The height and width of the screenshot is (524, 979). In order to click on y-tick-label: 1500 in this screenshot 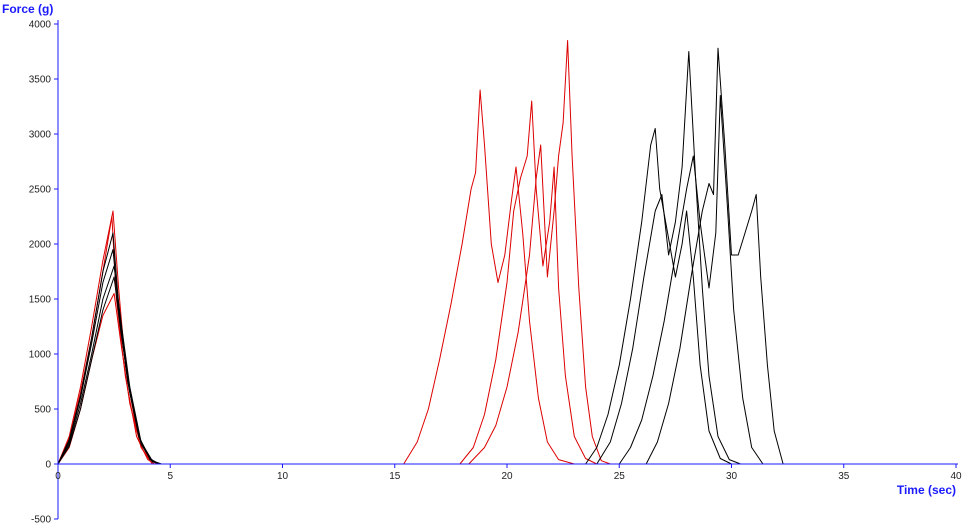, I will do `click(40, 300)`.